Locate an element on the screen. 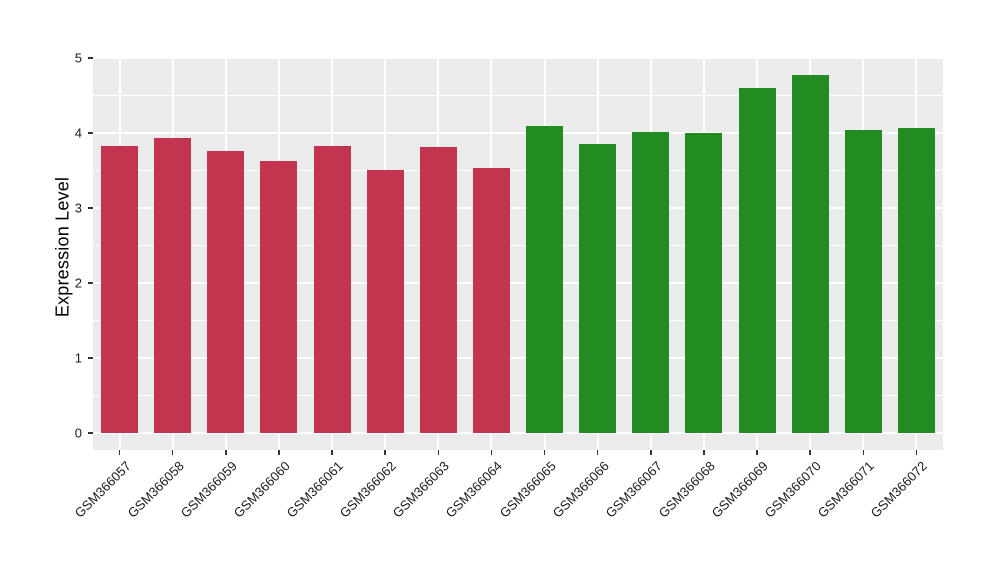 This screenshot has height=580, width=1000. bar-GSM366067 is located at coordinates (651, 282).